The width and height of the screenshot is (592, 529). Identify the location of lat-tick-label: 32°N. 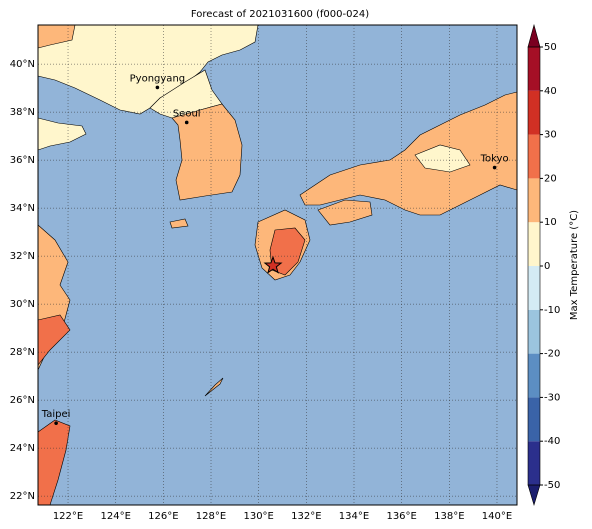
(22, 256).